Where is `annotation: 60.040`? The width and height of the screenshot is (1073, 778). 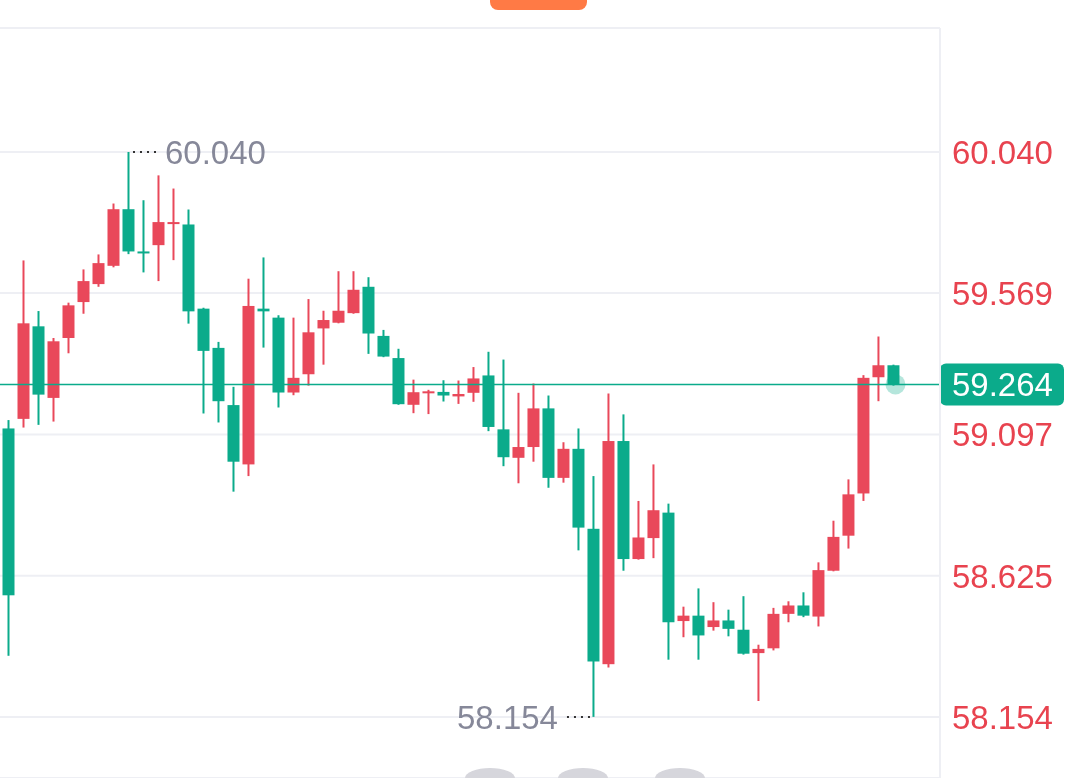 annotation: 60.040 is located at coordinates (215, 152).